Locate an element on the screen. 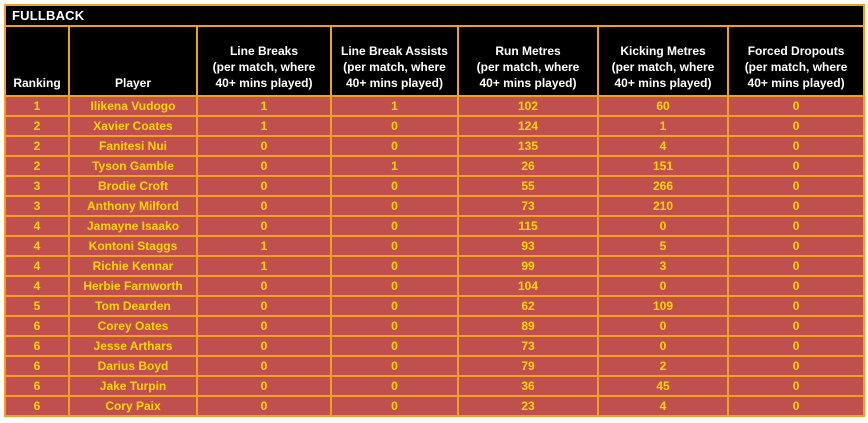  player-name-cell: Jesse Arthars is located at coordinates (133, 346).